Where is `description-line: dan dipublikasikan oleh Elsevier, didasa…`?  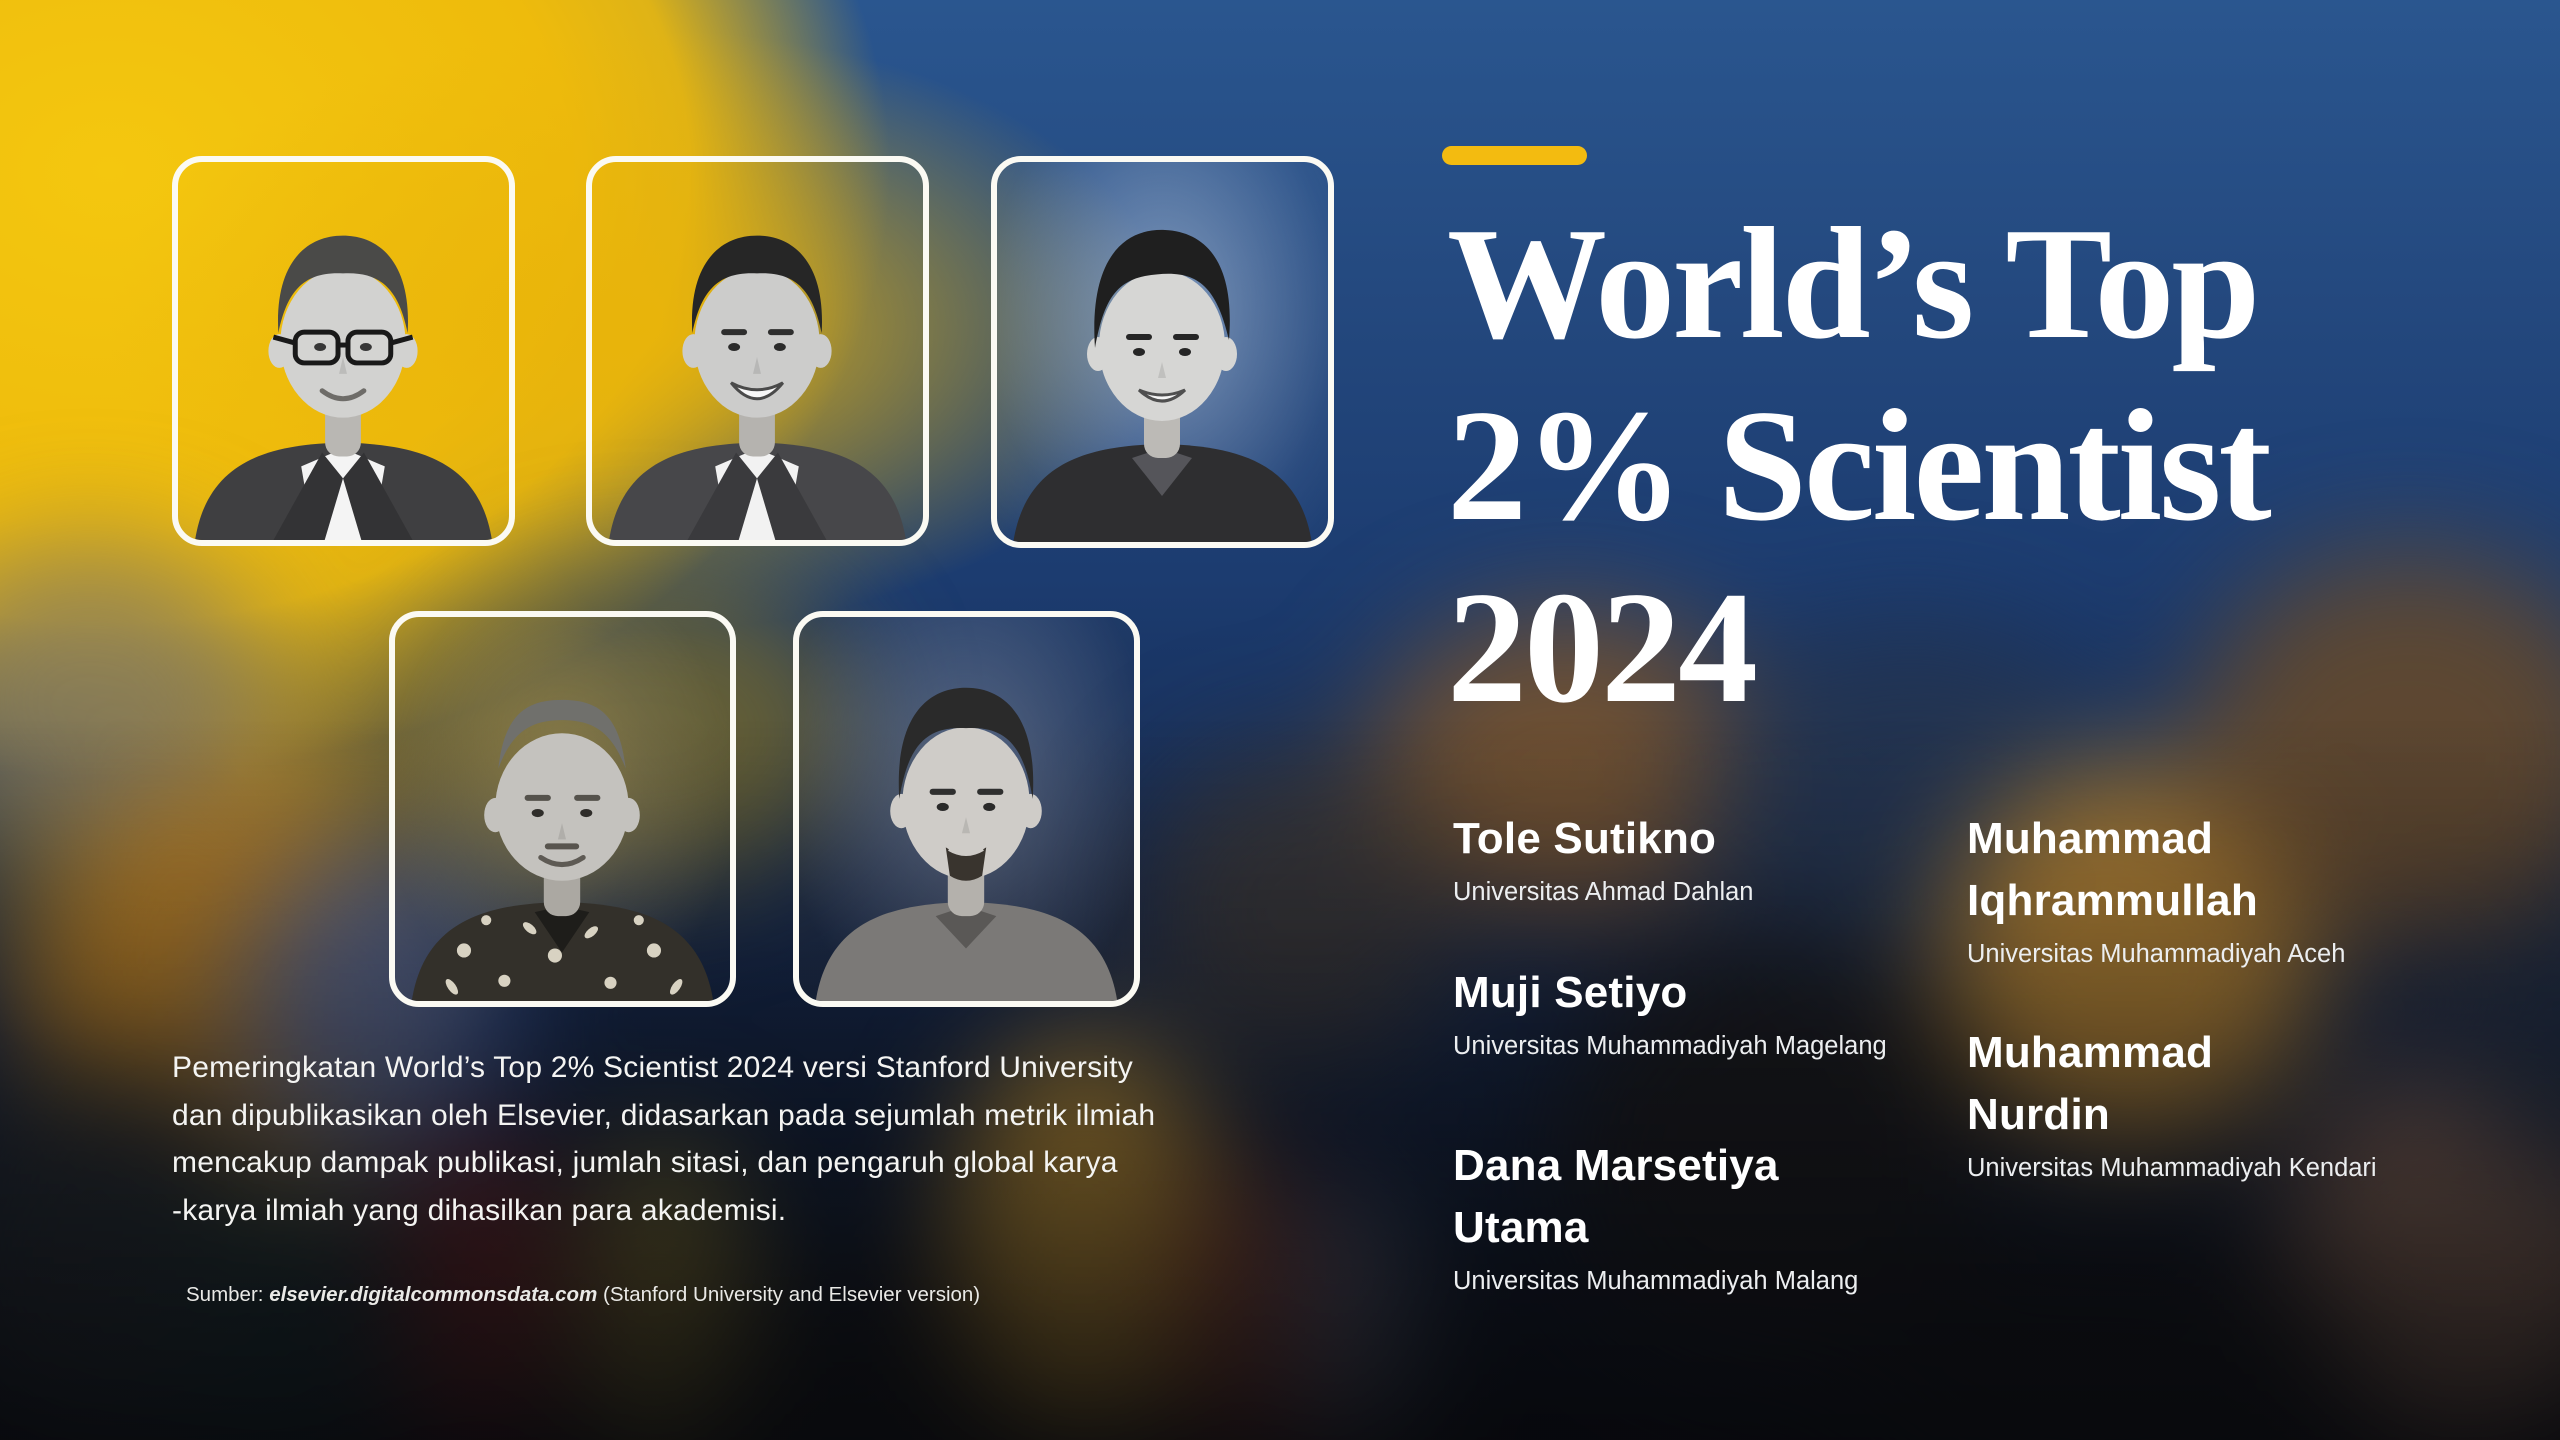
description-line: dan dipublikasikan oleh Elsevier, didasa… is located at coordinates (664, 1115).